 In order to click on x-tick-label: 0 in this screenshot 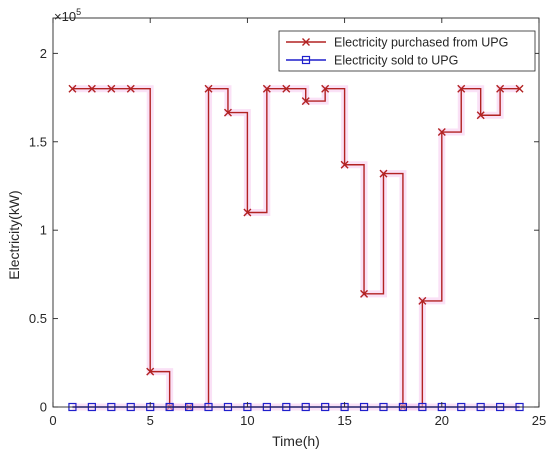, I will do `click(52, 420)`.